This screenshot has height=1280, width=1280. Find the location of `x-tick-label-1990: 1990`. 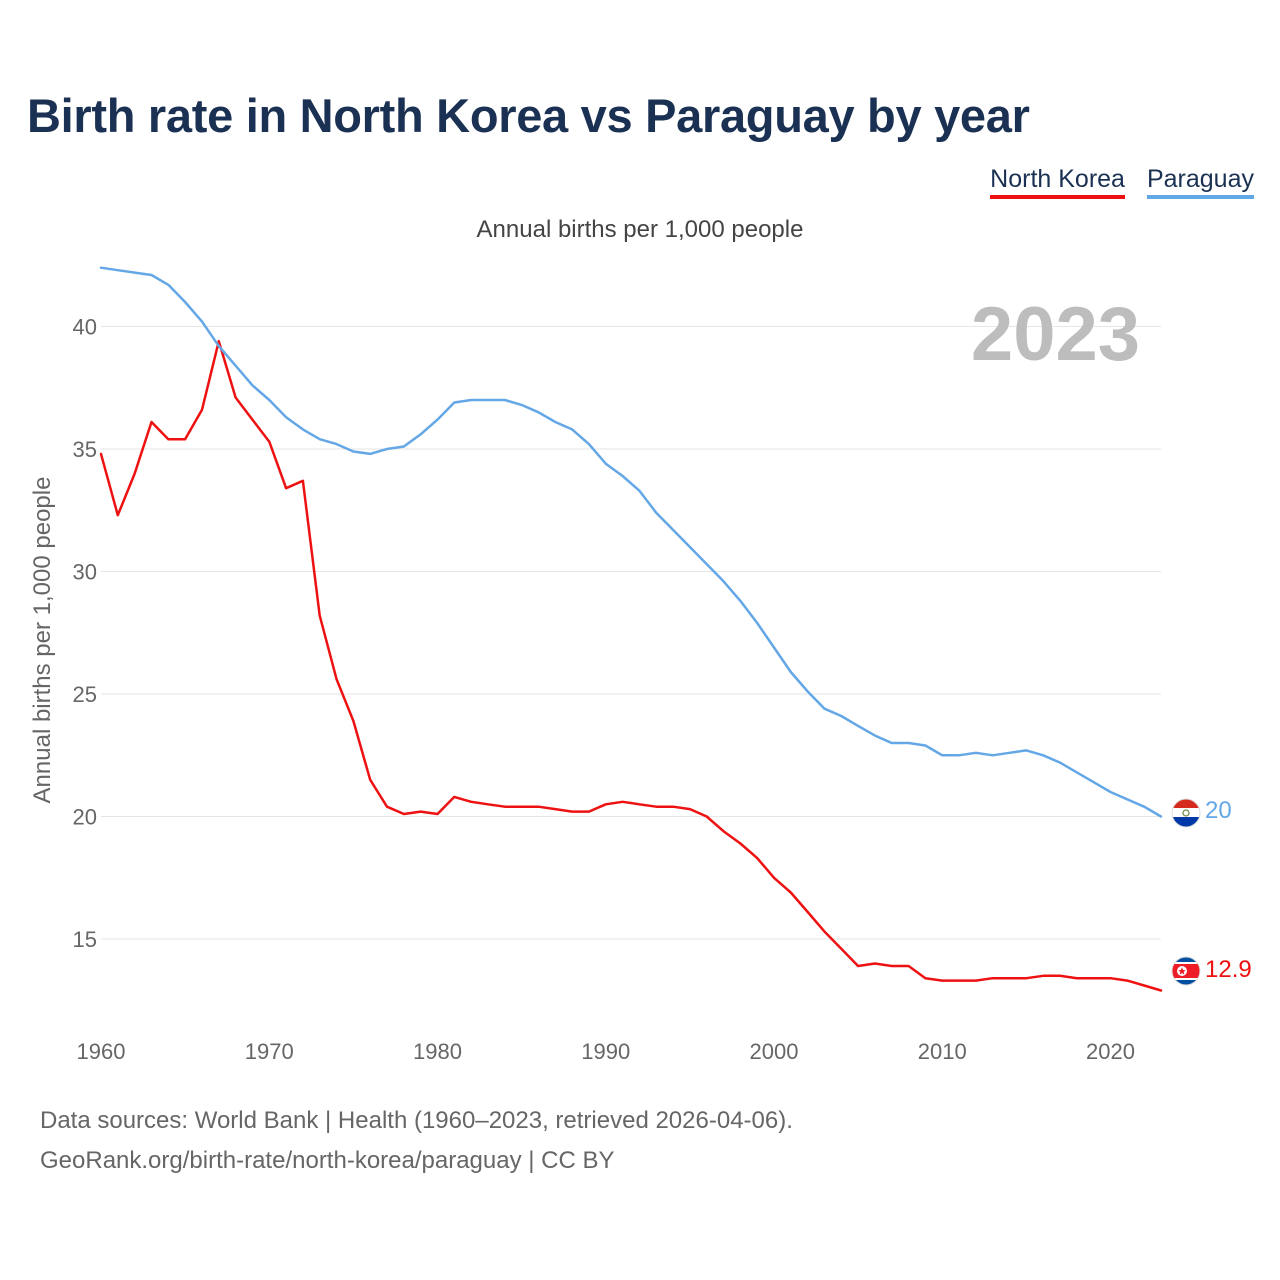

x-tick-label-1990: 1990 is located at coordinates (605, 1051).